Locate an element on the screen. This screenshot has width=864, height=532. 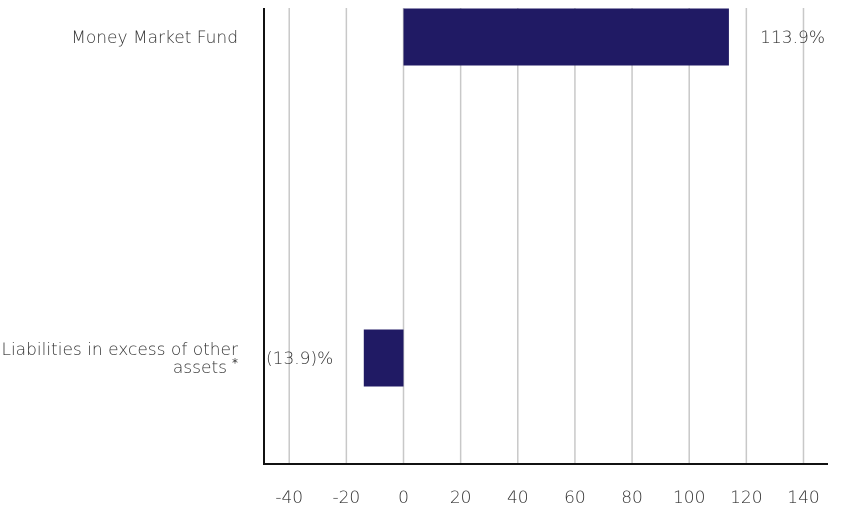
data-label: 113.9% is located at coordinates (792, 38).